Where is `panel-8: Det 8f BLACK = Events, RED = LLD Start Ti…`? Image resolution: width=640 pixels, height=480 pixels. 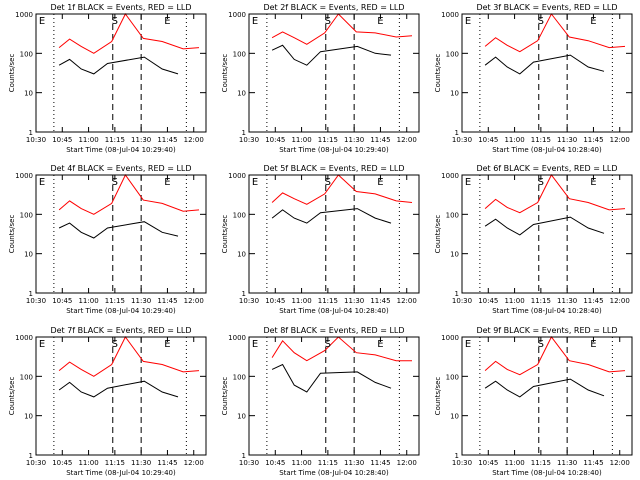
panel-8: Det 8f BLACK = Events, RED = LLD Start Ti… is located at coordinates (320, 401).